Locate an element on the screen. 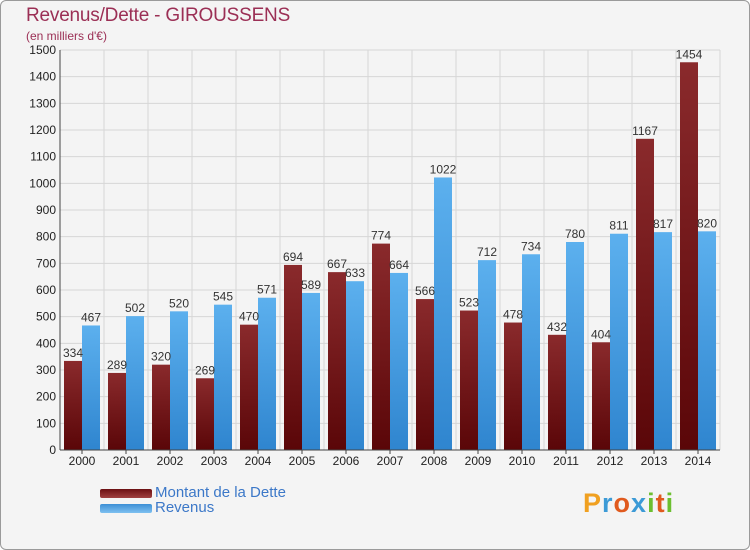  data-label-debt: 478 is located at coordinates (513, 315).